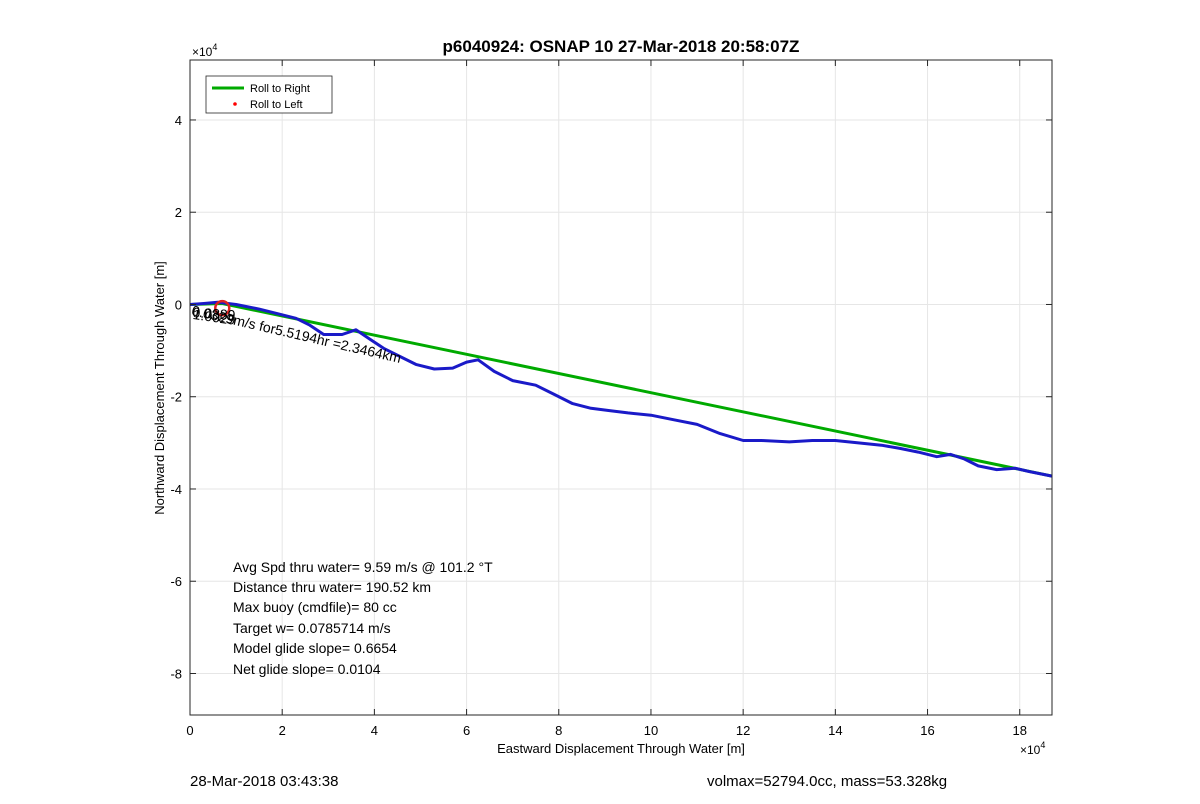 The image size is (1200, 804). I want to click on y-tick-label: -6, so click(176, 581).